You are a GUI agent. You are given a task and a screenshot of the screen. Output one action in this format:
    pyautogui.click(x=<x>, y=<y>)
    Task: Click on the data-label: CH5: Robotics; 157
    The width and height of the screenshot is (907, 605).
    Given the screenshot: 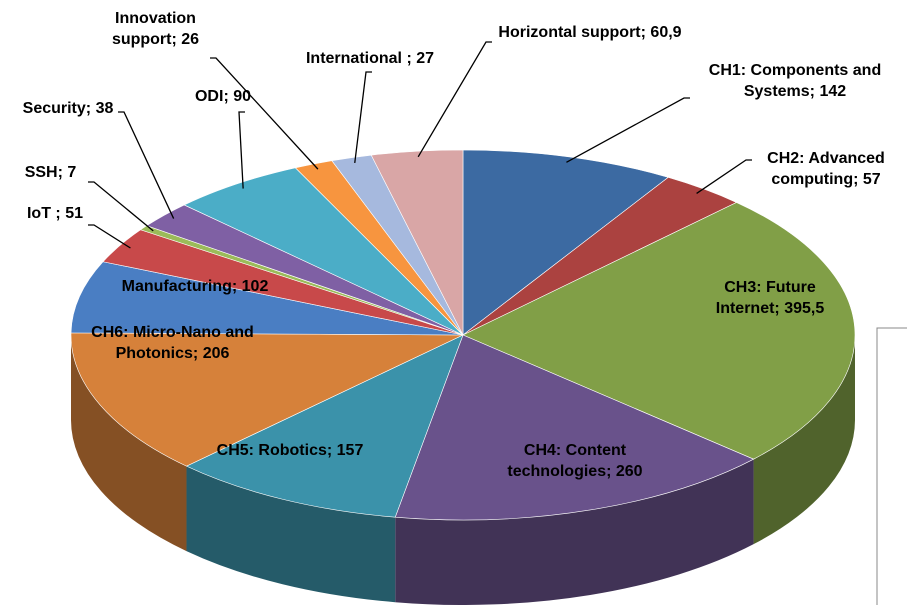 What is the action you would take?
    pyautogui.click(x=290, y=450)
    